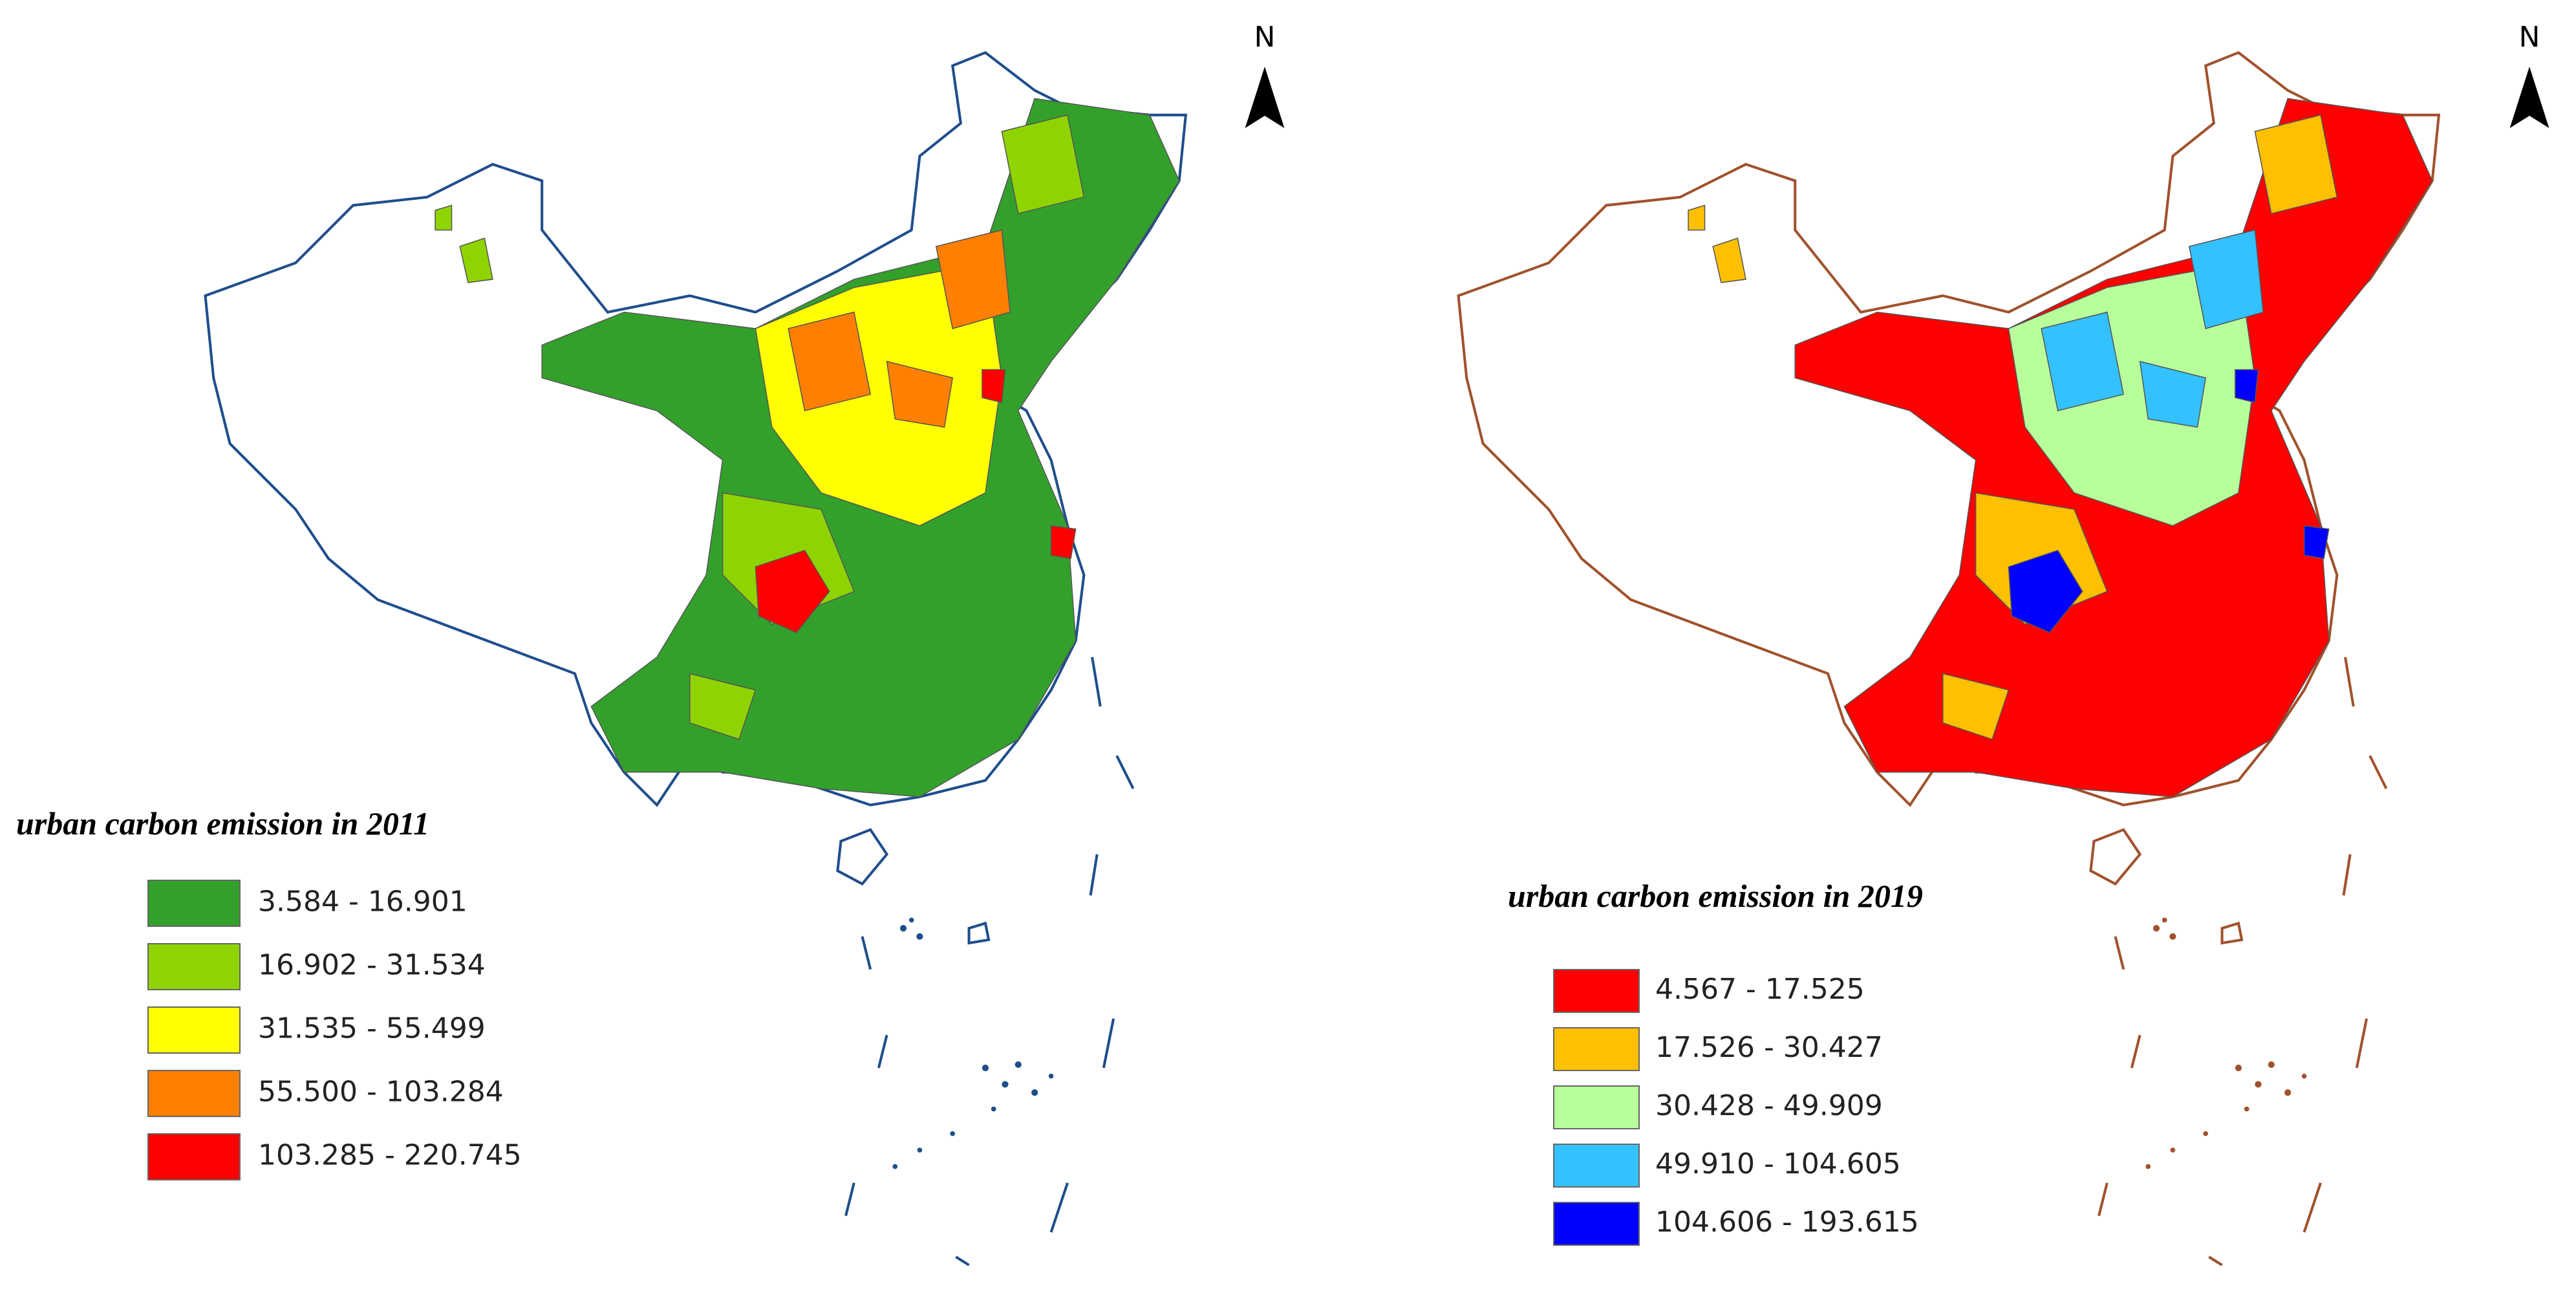  I want to click on legend-label: 31.535 - 55.499, so click(372, 1028).